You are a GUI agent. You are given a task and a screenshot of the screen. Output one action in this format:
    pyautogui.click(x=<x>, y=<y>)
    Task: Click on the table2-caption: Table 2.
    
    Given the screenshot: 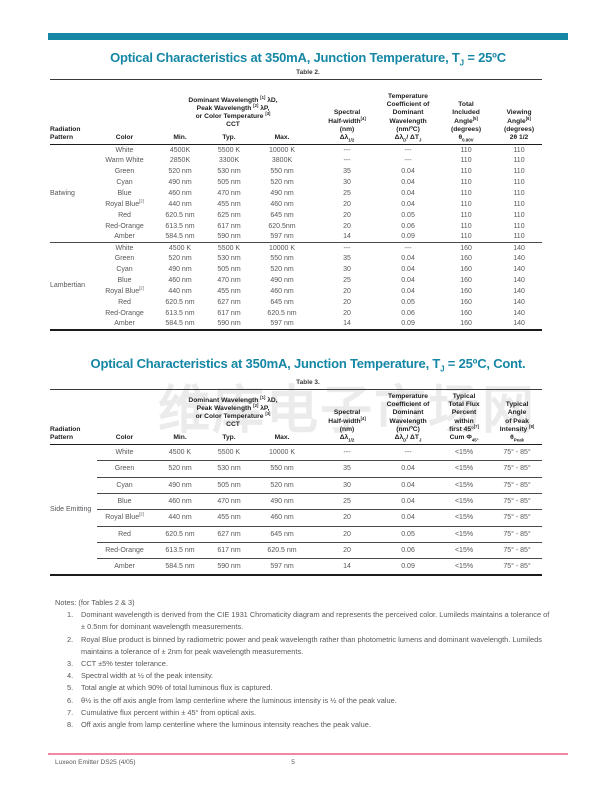 What is the action you would take?
    pyautogui.click(x=308, y=72)
    